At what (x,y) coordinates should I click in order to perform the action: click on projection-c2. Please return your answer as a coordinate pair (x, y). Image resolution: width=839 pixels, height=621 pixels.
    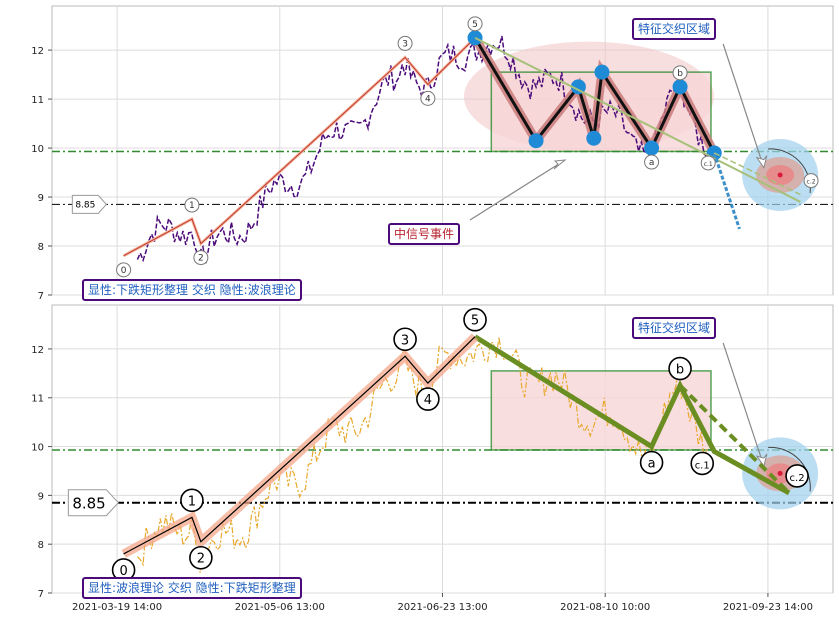
    Looking at the image, I should click on (757, 174).